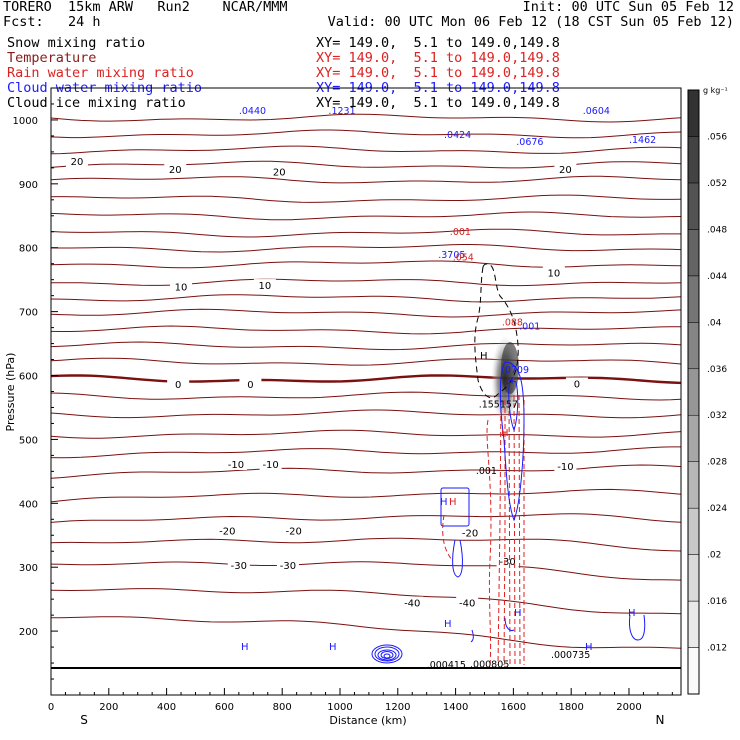 This screenshot has height=740, width=740. I want to click on x-tick-label: 600, so click(224, 707).